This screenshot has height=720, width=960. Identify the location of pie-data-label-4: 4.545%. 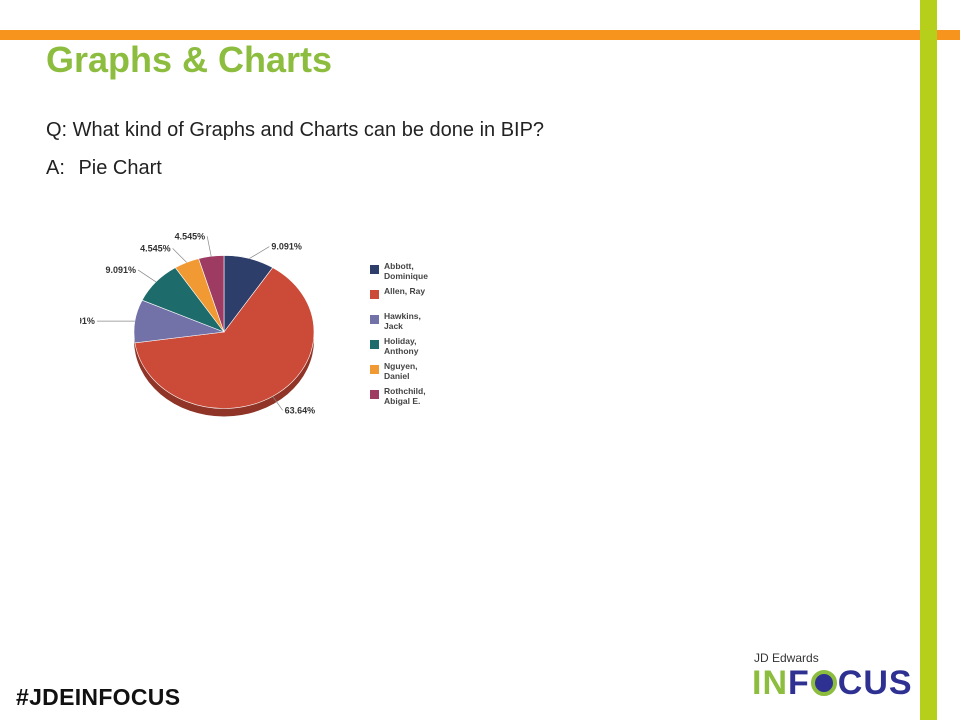
(155, 248).